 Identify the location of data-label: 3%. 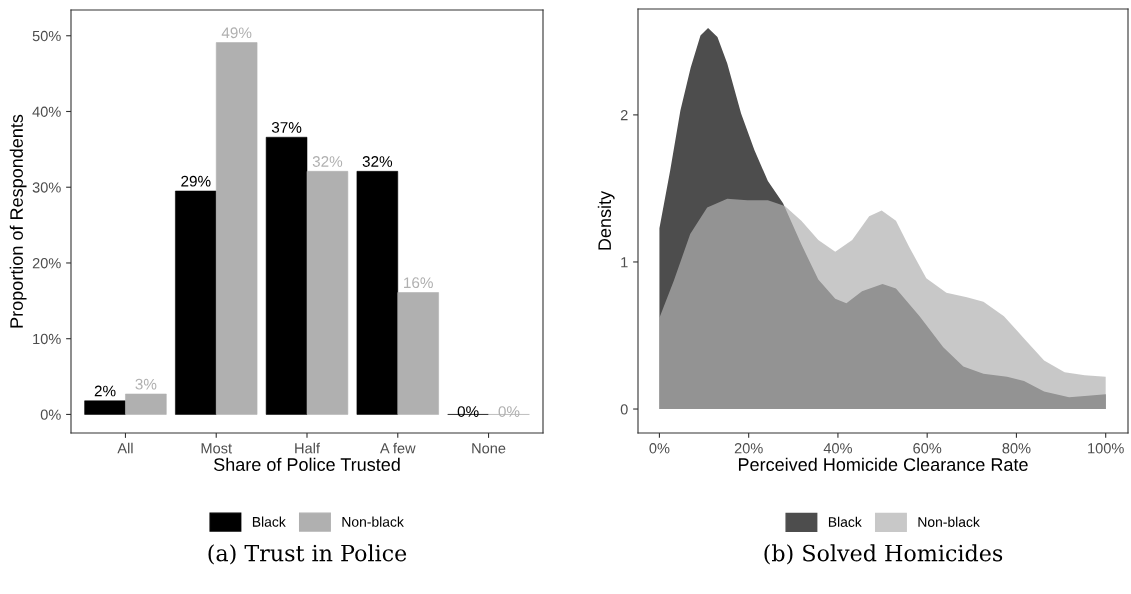
(146, 384).